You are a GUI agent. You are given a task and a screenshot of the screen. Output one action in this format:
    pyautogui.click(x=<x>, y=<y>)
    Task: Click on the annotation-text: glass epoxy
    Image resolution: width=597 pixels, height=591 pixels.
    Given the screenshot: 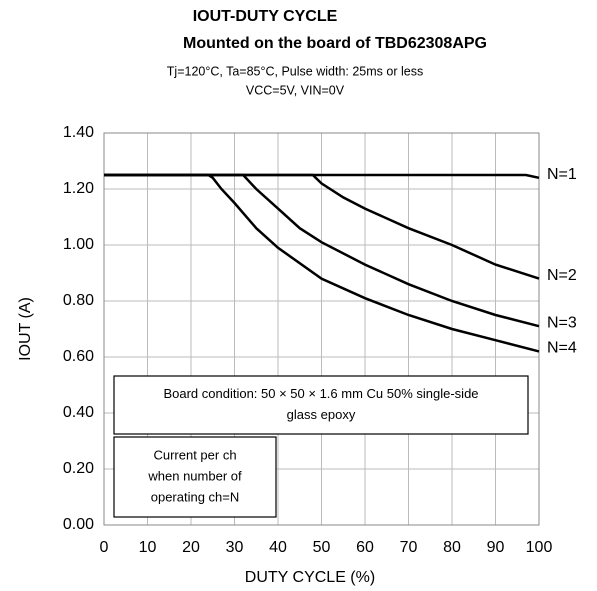 What is the action you would take?
    pyautogui.click(x=321, y=414)
    